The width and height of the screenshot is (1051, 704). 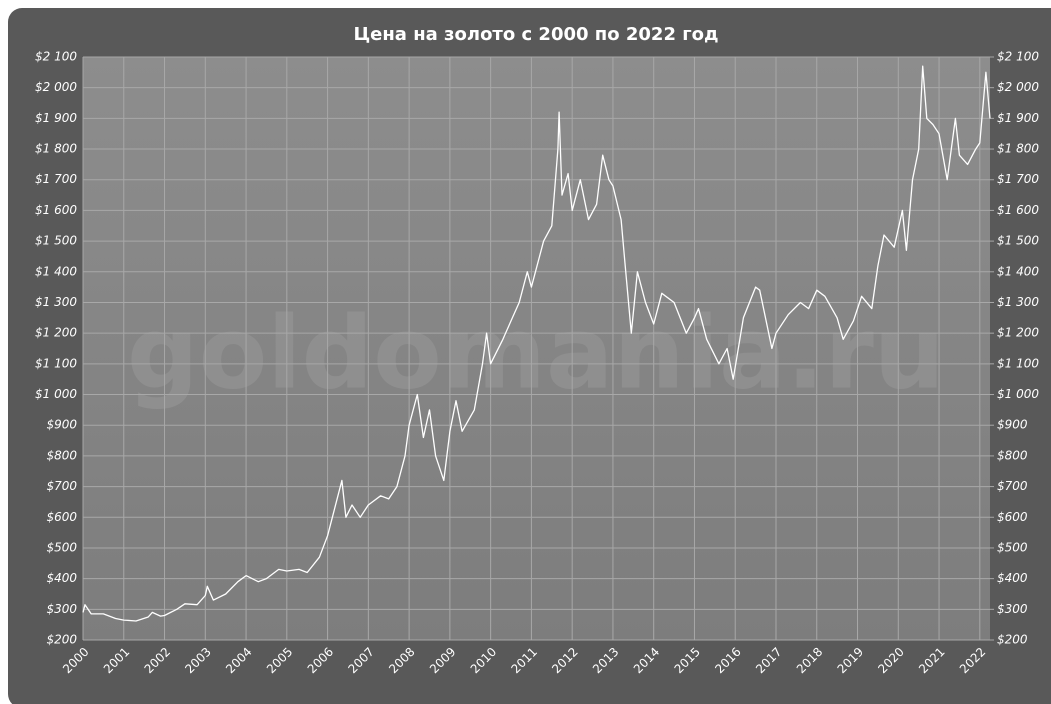 What do you see at coordinates (56, 363) in the screenshot?
I see `y-tick-label: $1 100` at bounding box center [56, 363].